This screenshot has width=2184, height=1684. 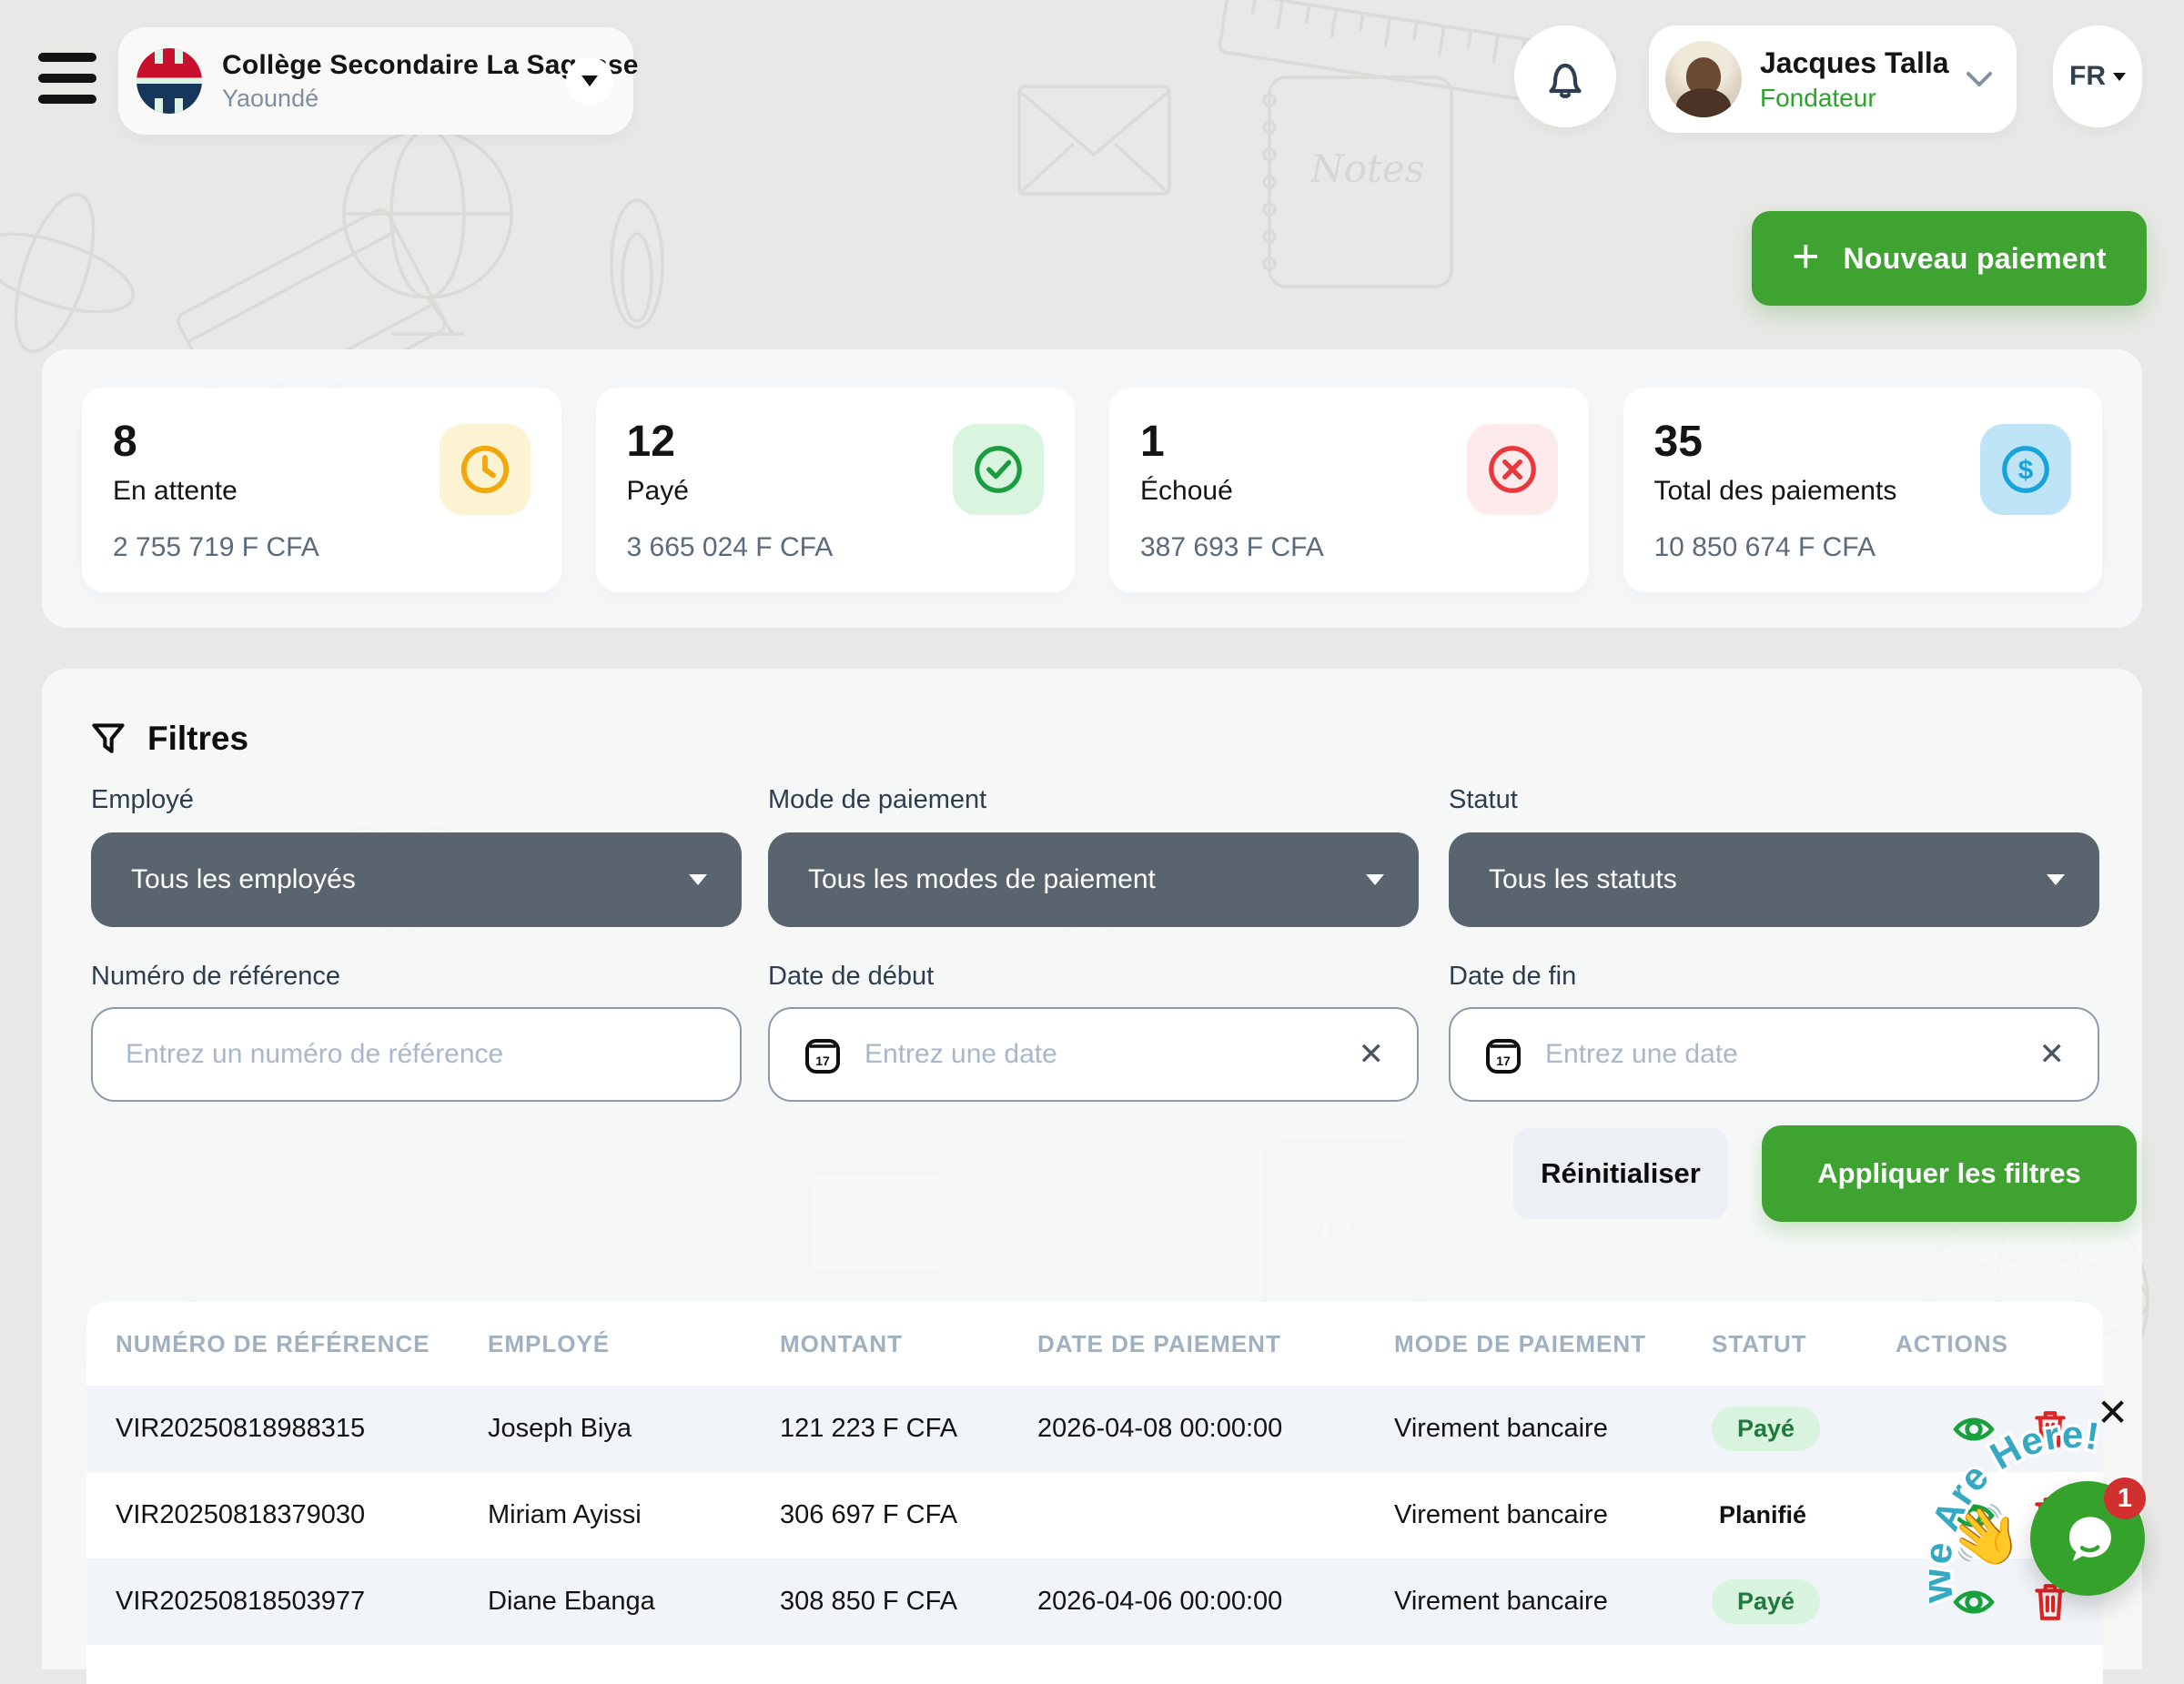 I want to click on stat-label: Payé, so click(x=658, y=491).